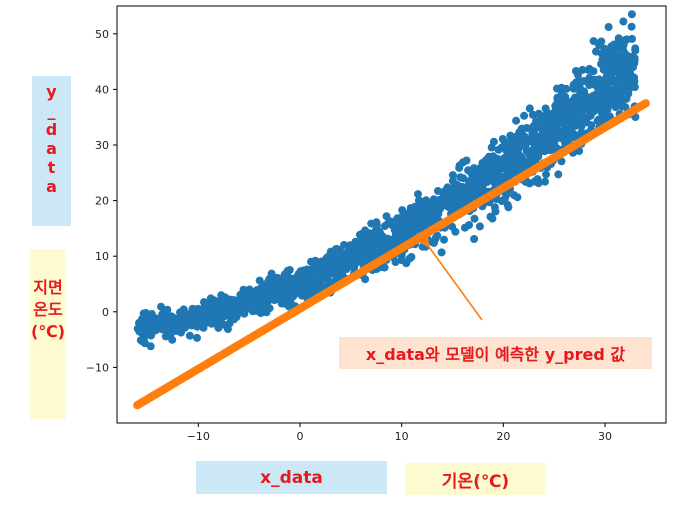  What do you see at coordinates (48, 334) in the screenshot?
I see `y-axis-korean-label-box: 지면온도(℃)` at bounding box center [48, 334].